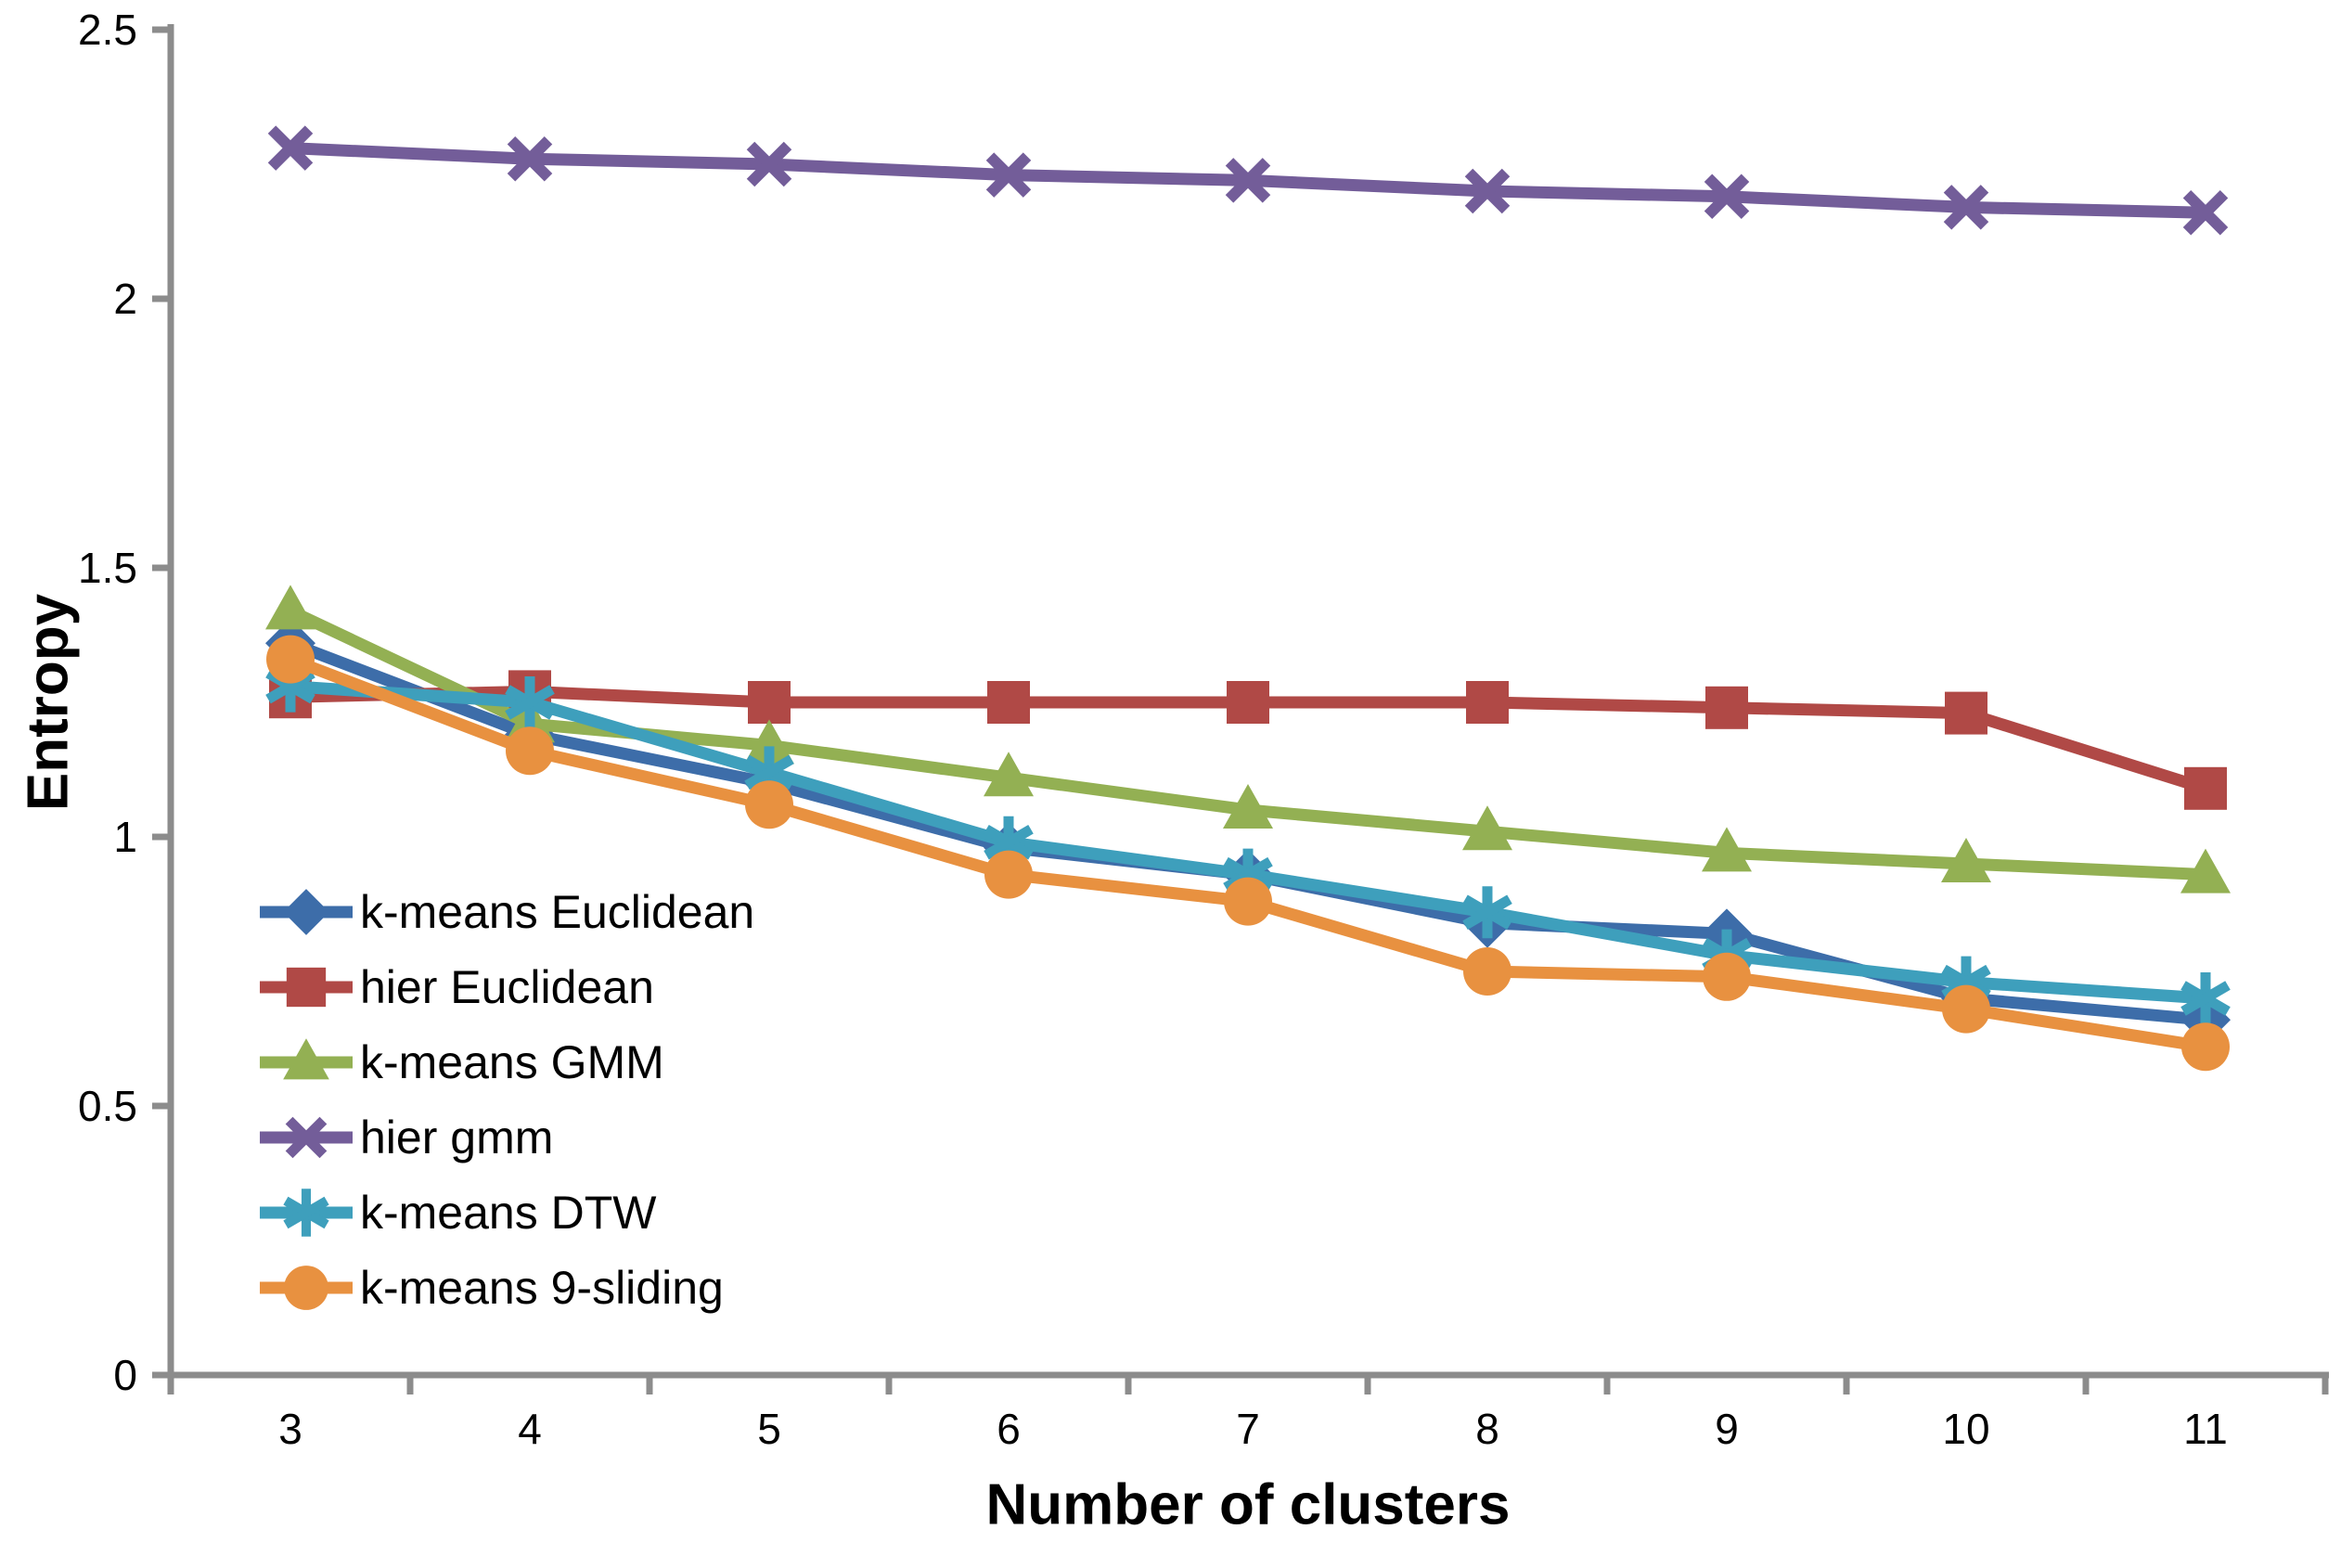  I want to click on legend-marker-diamond, so click(307, 911).